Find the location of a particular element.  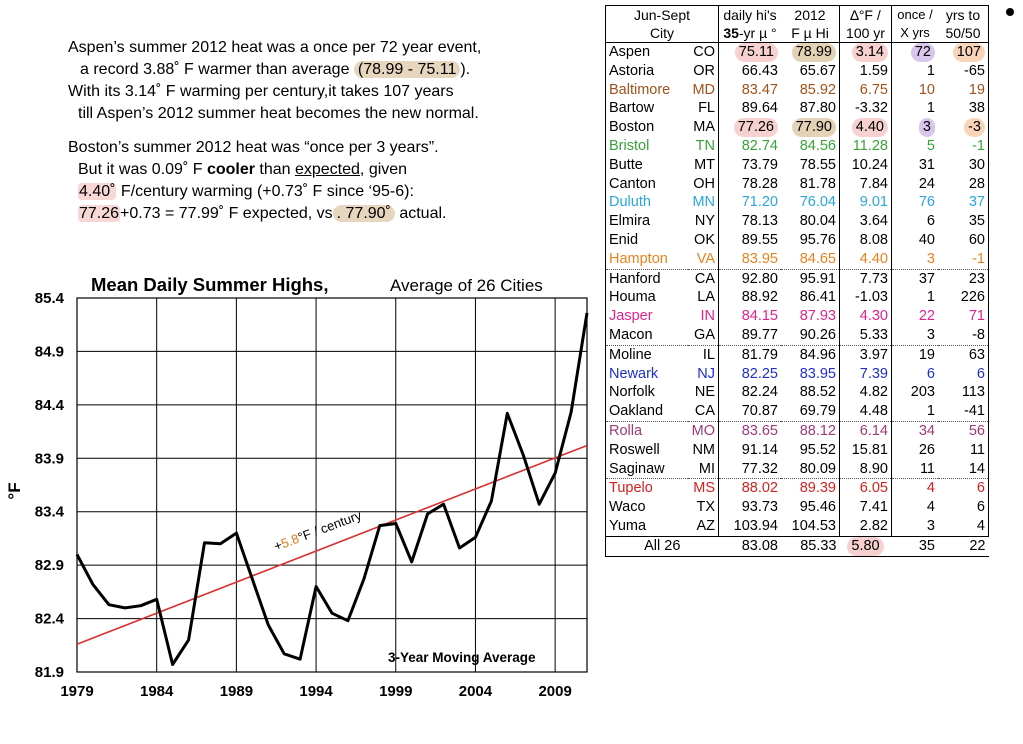

x-tick-label: 1994 is located at coordinates (316, 691).